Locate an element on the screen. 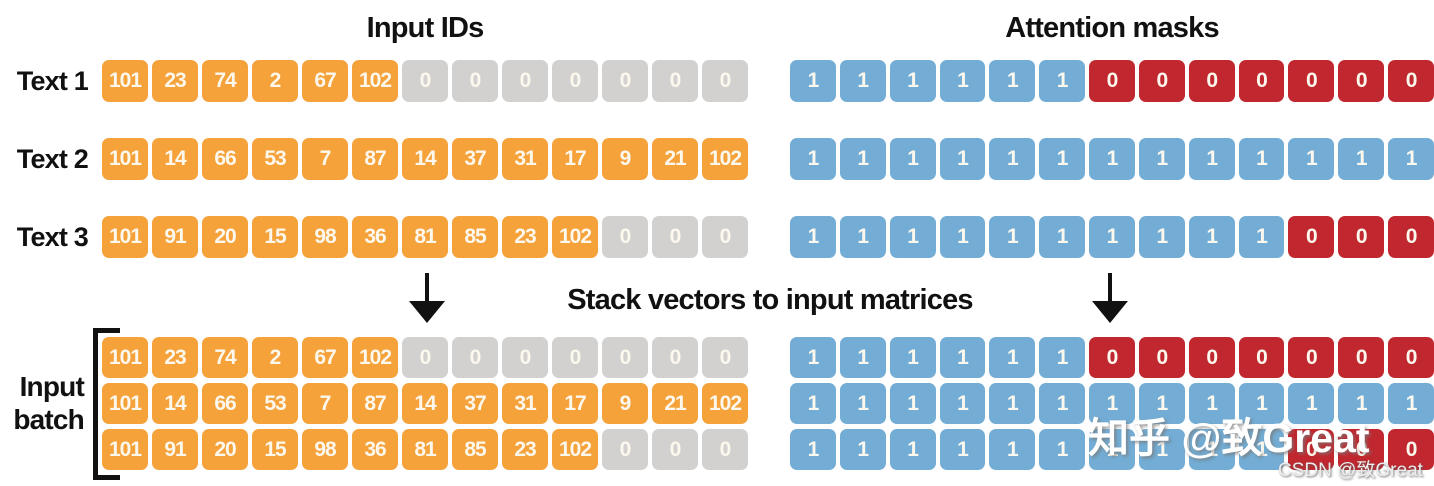 The width and height of the screenshot is (1434, 486). token-id-cell: 91 is located at coordinates (175, 237).